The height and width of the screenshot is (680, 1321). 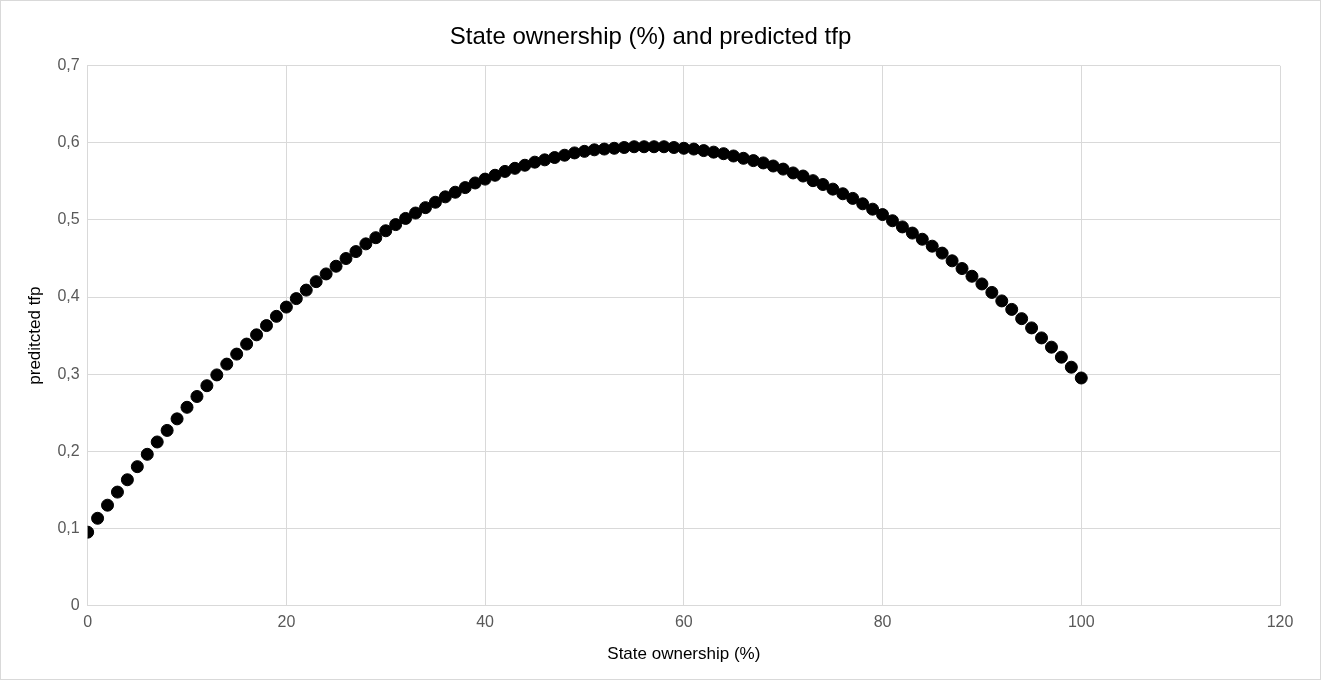 I want to click on x-axis-title: State ownership (%), so click(x=684, y=654).